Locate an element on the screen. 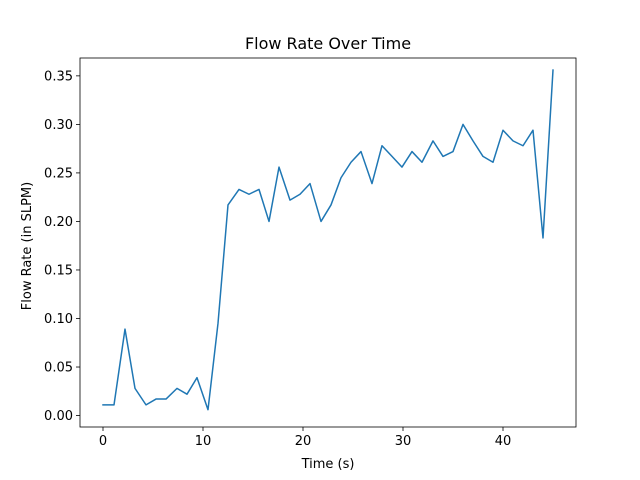 This screenshot has height=480, width=640. x-tick-label: 0 is located at coordinates (103, 441).